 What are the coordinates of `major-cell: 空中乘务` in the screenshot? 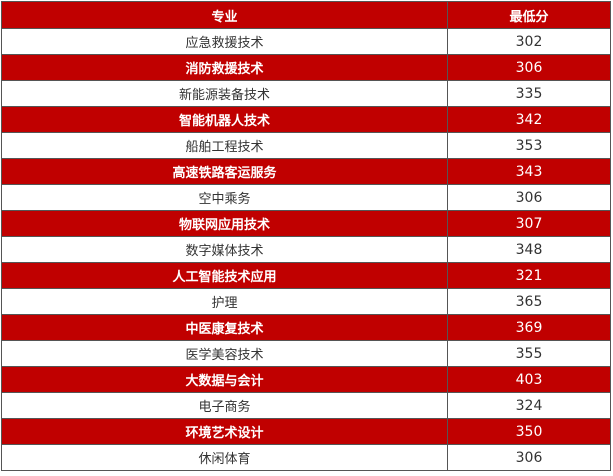 It's located at (224, 197).